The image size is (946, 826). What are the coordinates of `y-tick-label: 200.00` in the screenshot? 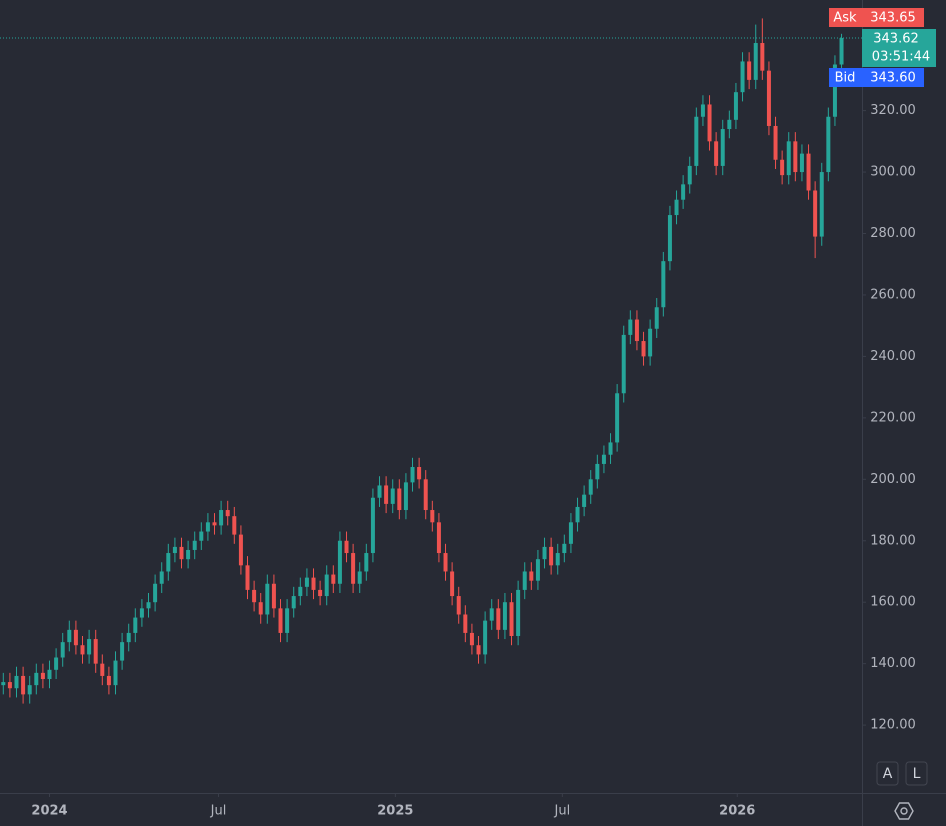 It's located at (893, 479).